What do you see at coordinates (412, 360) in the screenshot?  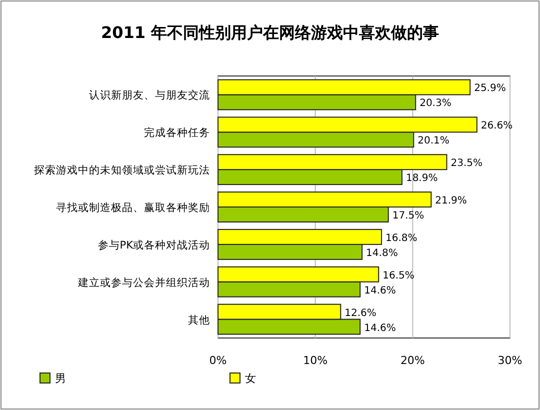 I see `x-tick-label: 20%` at bounding box center [412, 360].